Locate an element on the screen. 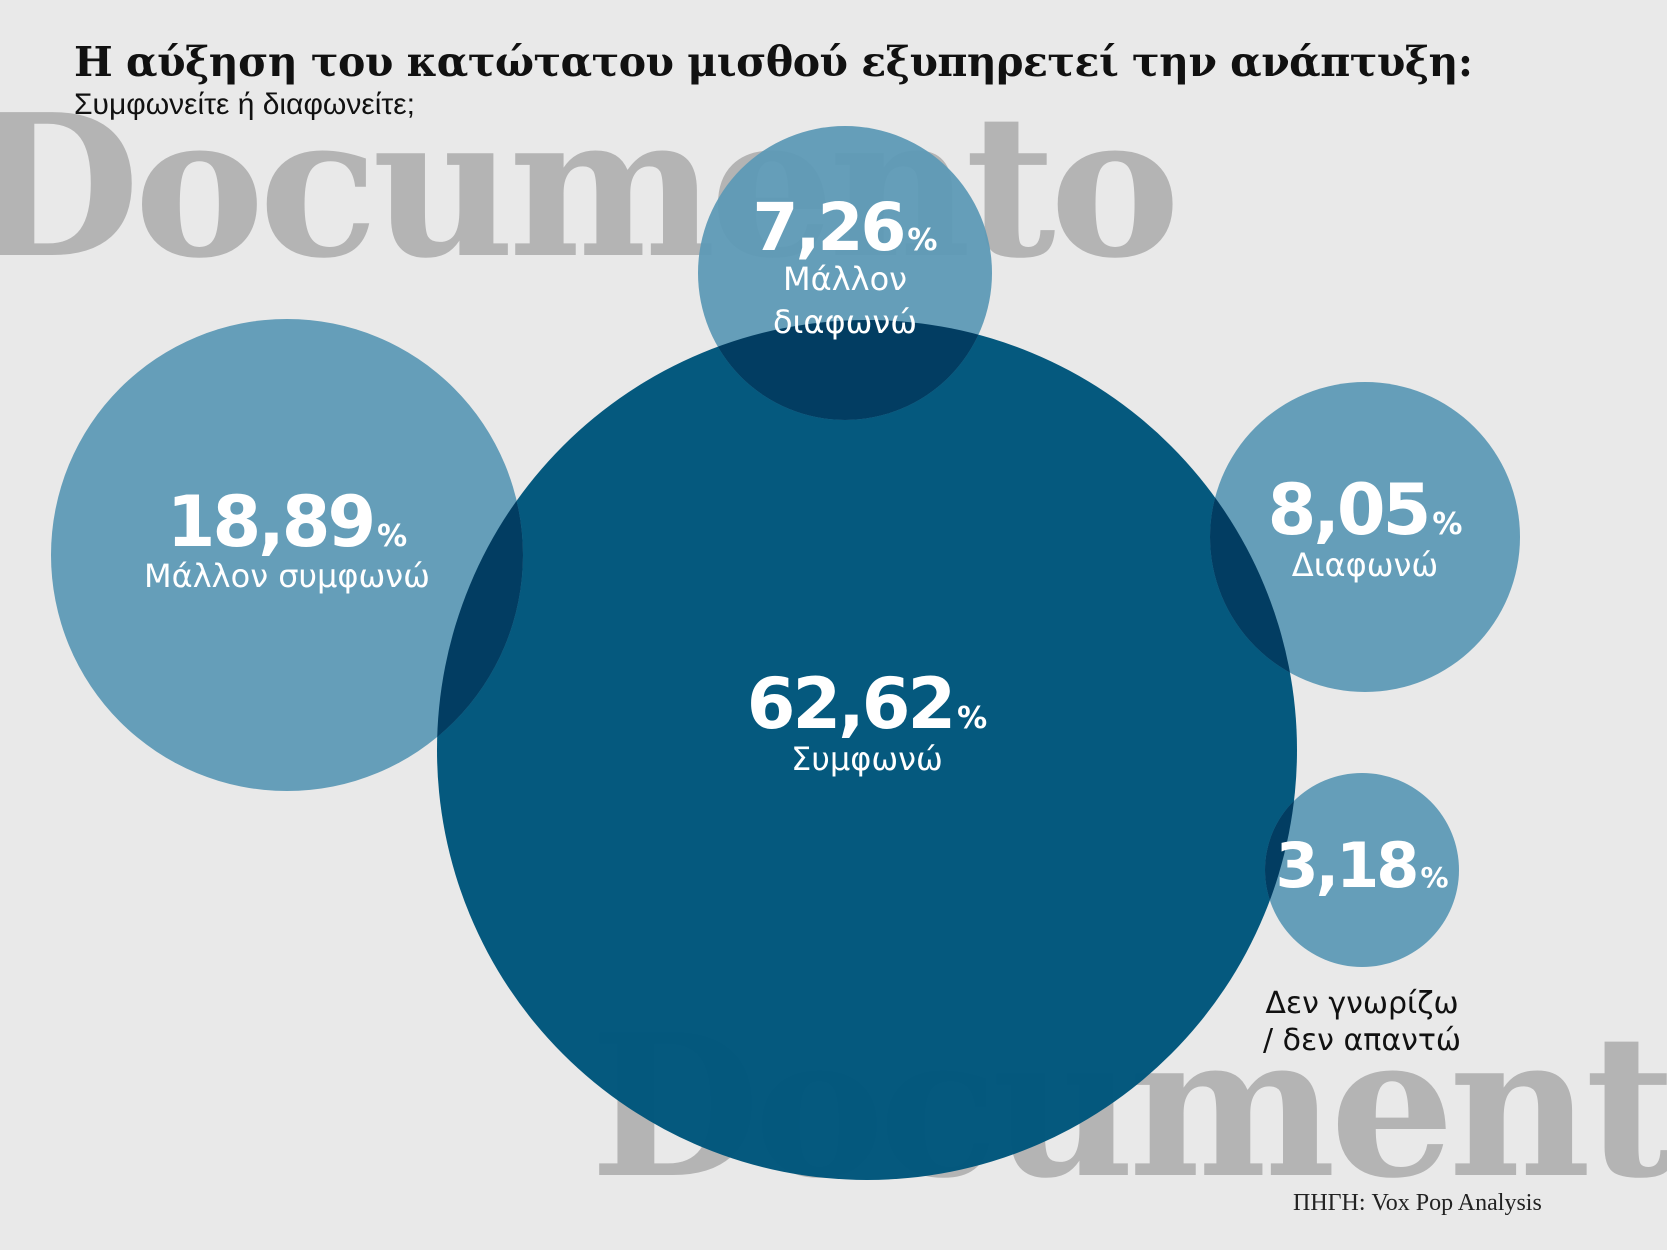 Image resolution: width=1667 pixels, height=1250 pixels. watermark-1: Documento is located at coordinates (587, 187).